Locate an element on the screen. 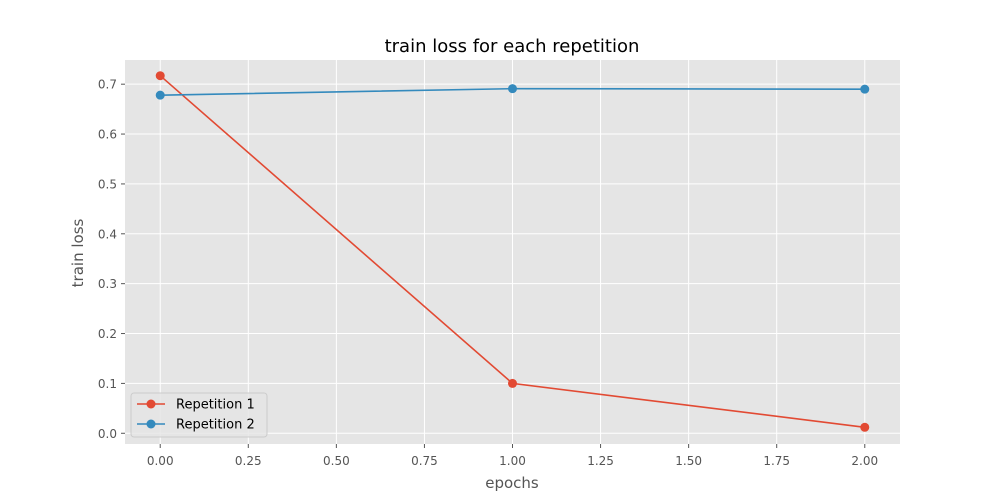 Image resolution: width=1000 pixels, height=500 pixels. y-tick-label: 0.7 is located at coordinates (107, 85).